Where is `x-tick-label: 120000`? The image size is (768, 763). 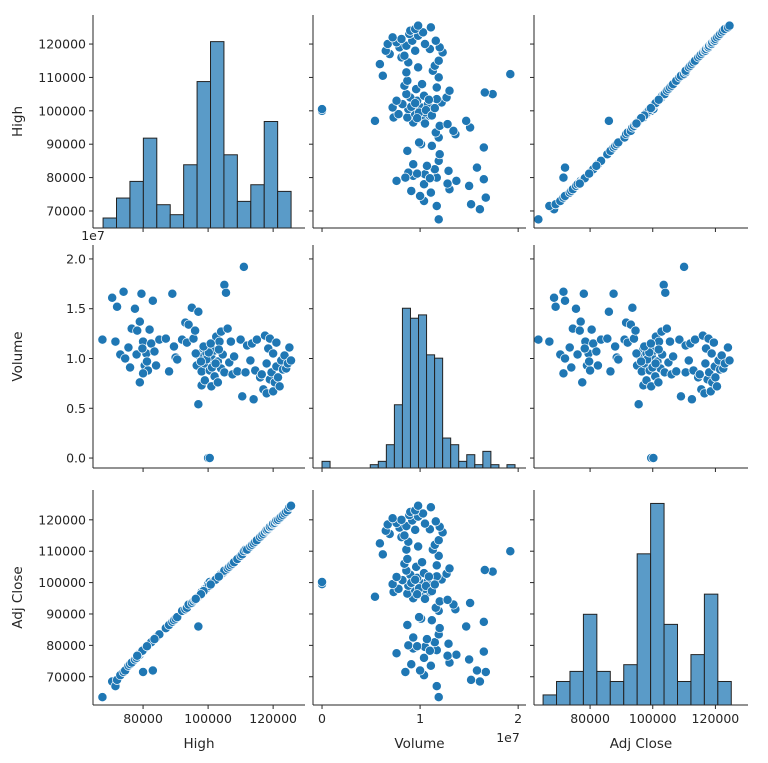 x-tick-label: 120000 is located at coordinates (716, 718).